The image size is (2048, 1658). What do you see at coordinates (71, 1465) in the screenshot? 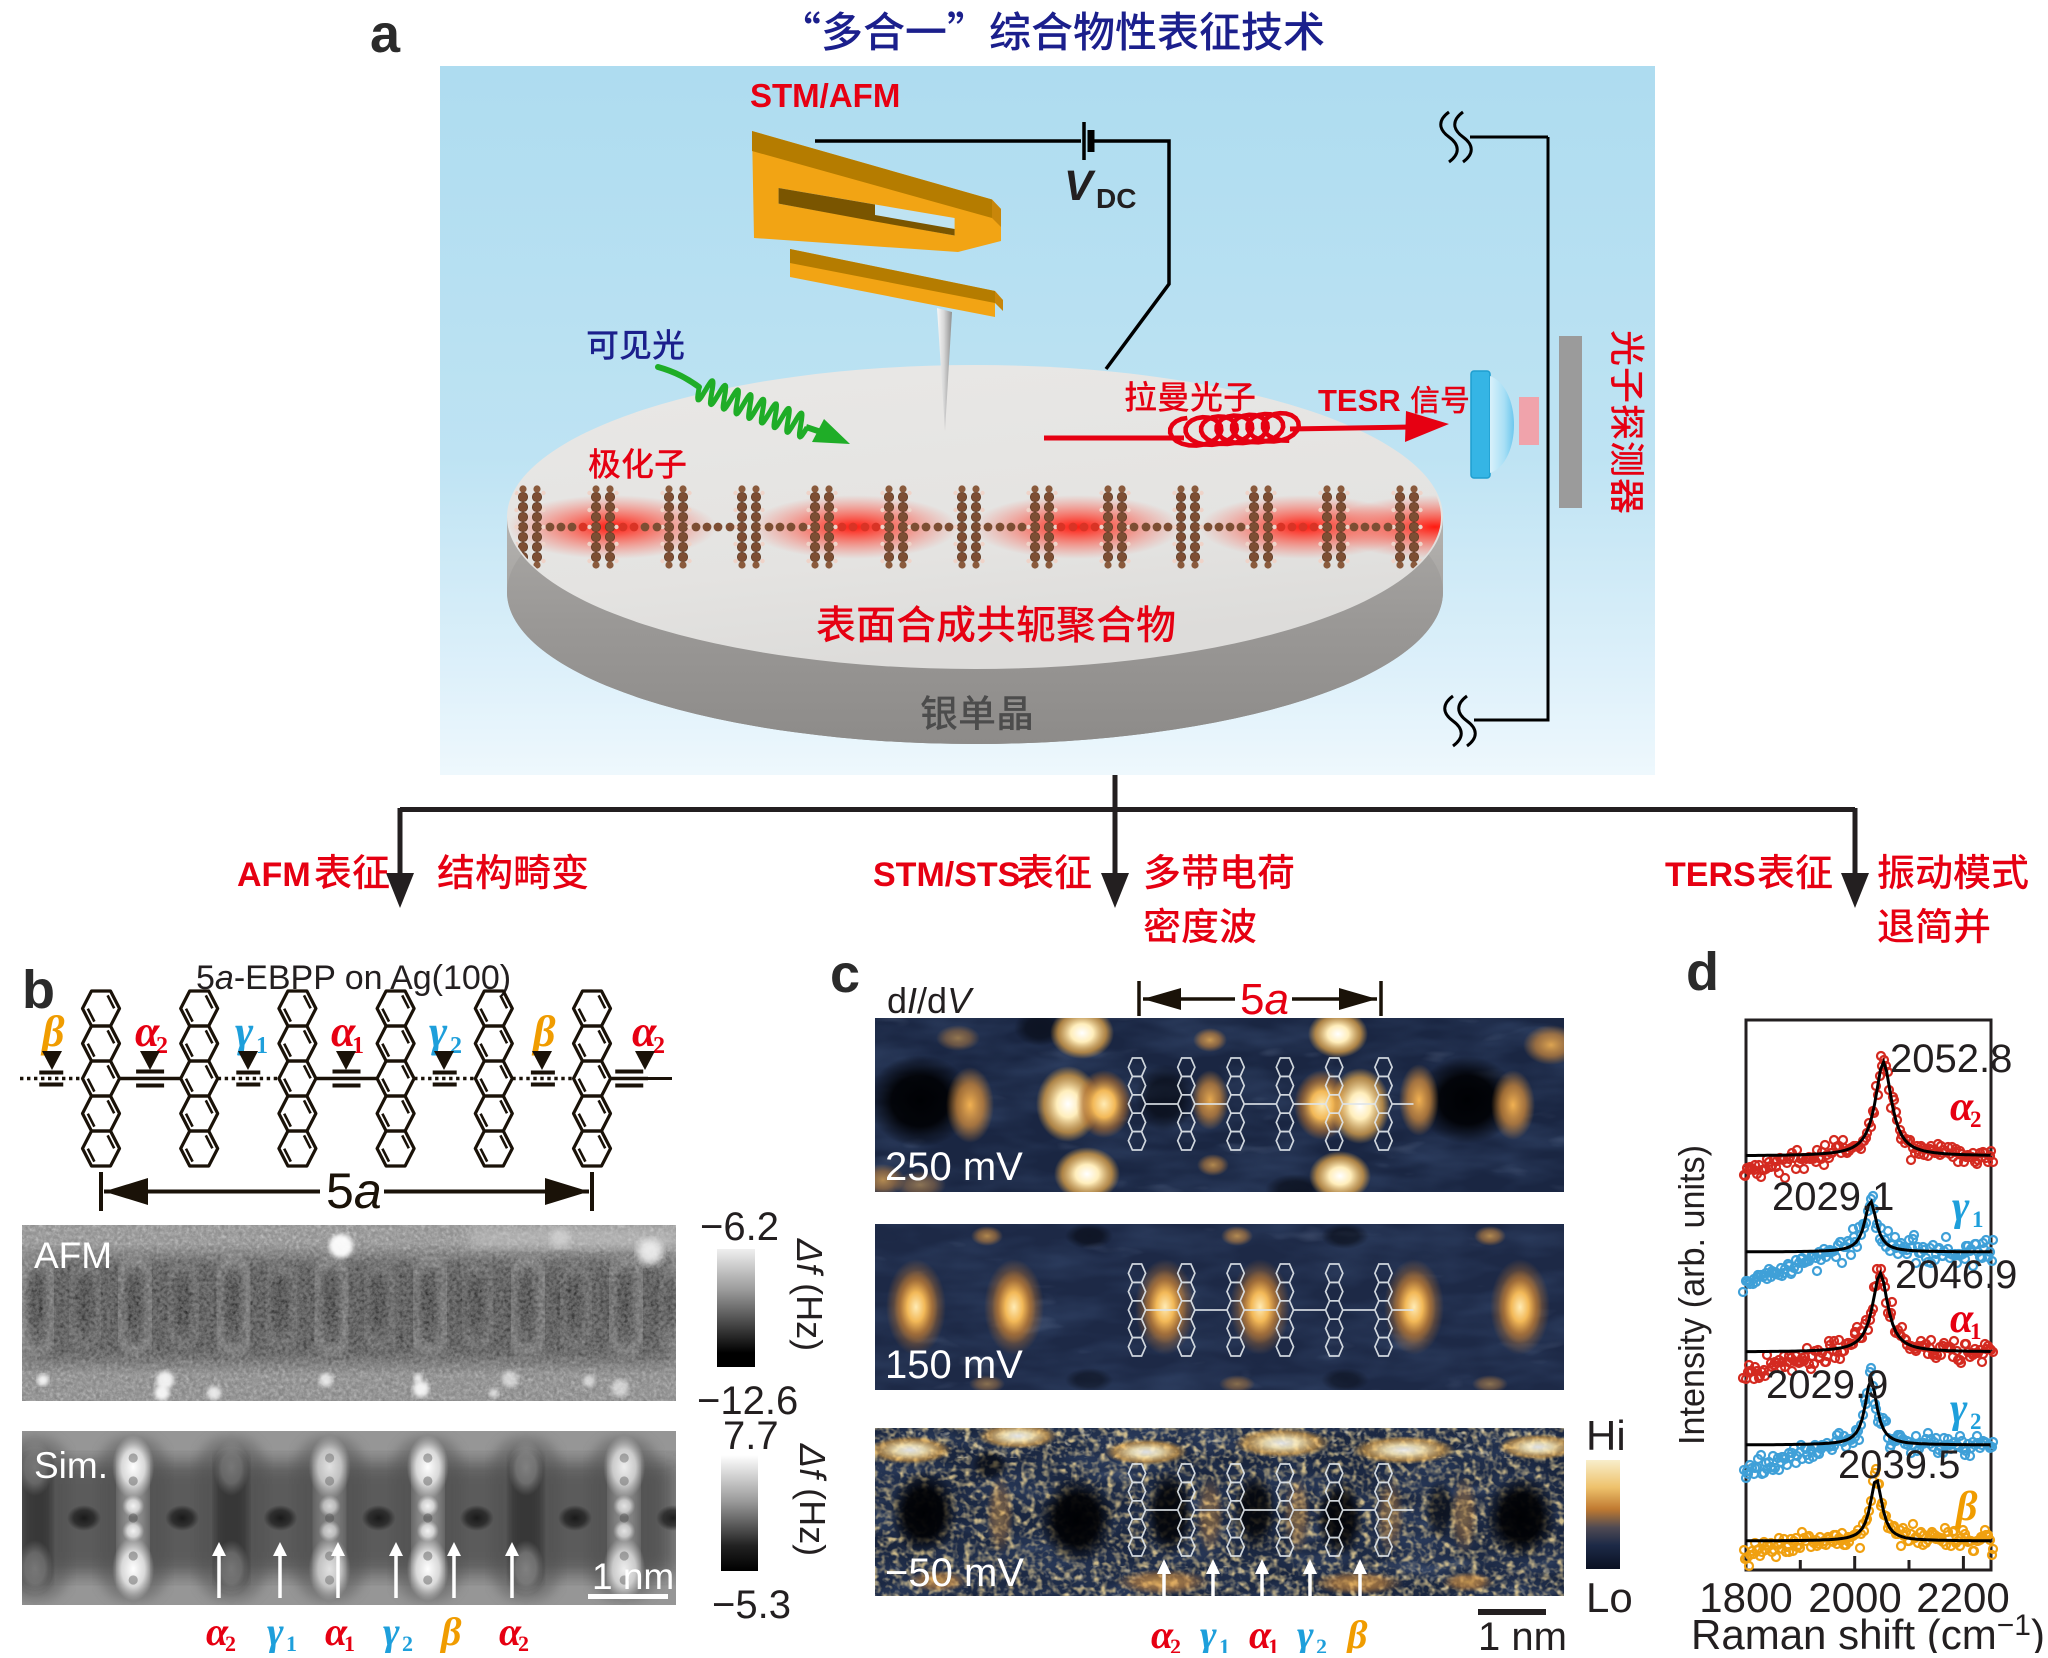
I see `svg-text: Sim.` at bounding box center [71, 1465].